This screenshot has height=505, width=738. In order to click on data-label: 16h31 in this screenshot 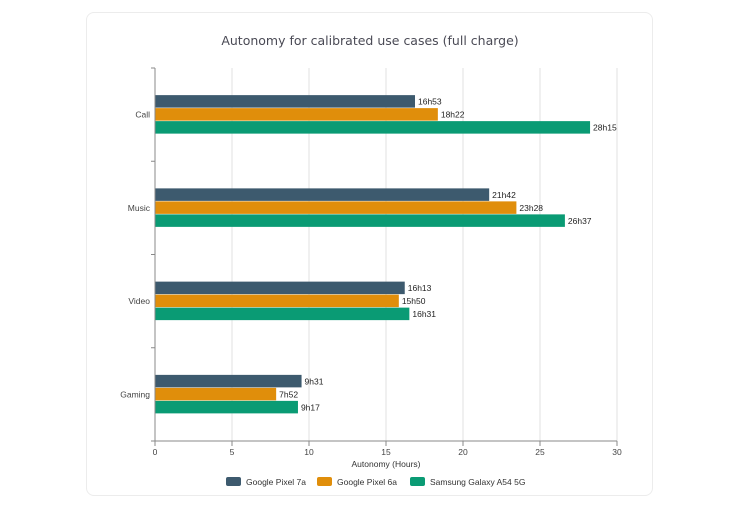, I will do `click(424, 314)`.